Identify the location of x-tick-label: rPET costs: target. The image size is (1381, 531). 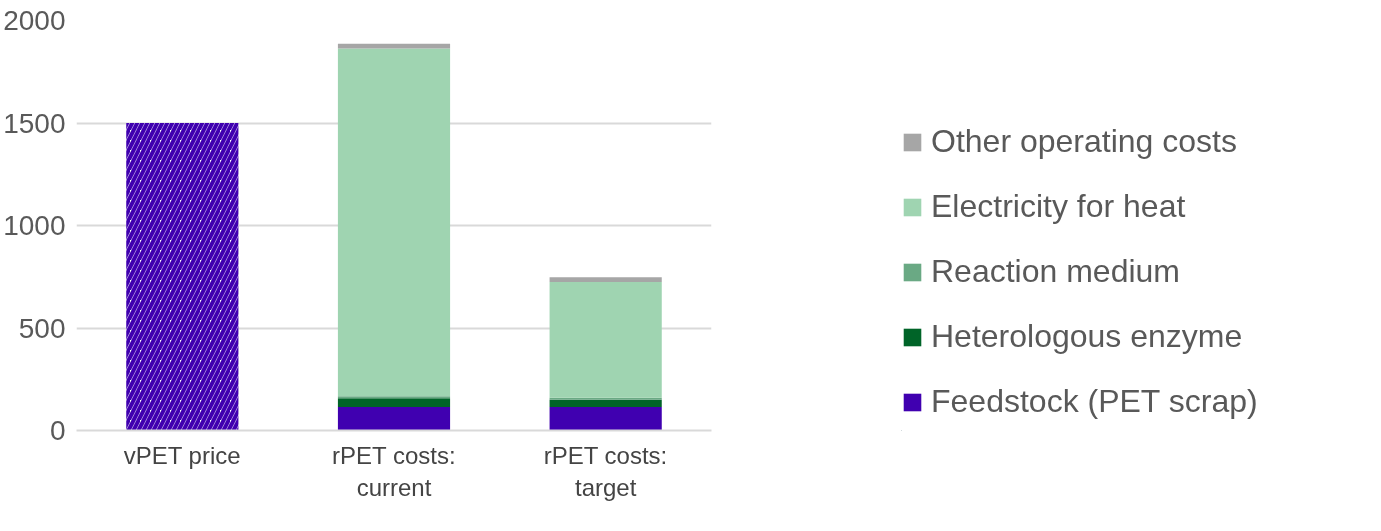
(605, 471).